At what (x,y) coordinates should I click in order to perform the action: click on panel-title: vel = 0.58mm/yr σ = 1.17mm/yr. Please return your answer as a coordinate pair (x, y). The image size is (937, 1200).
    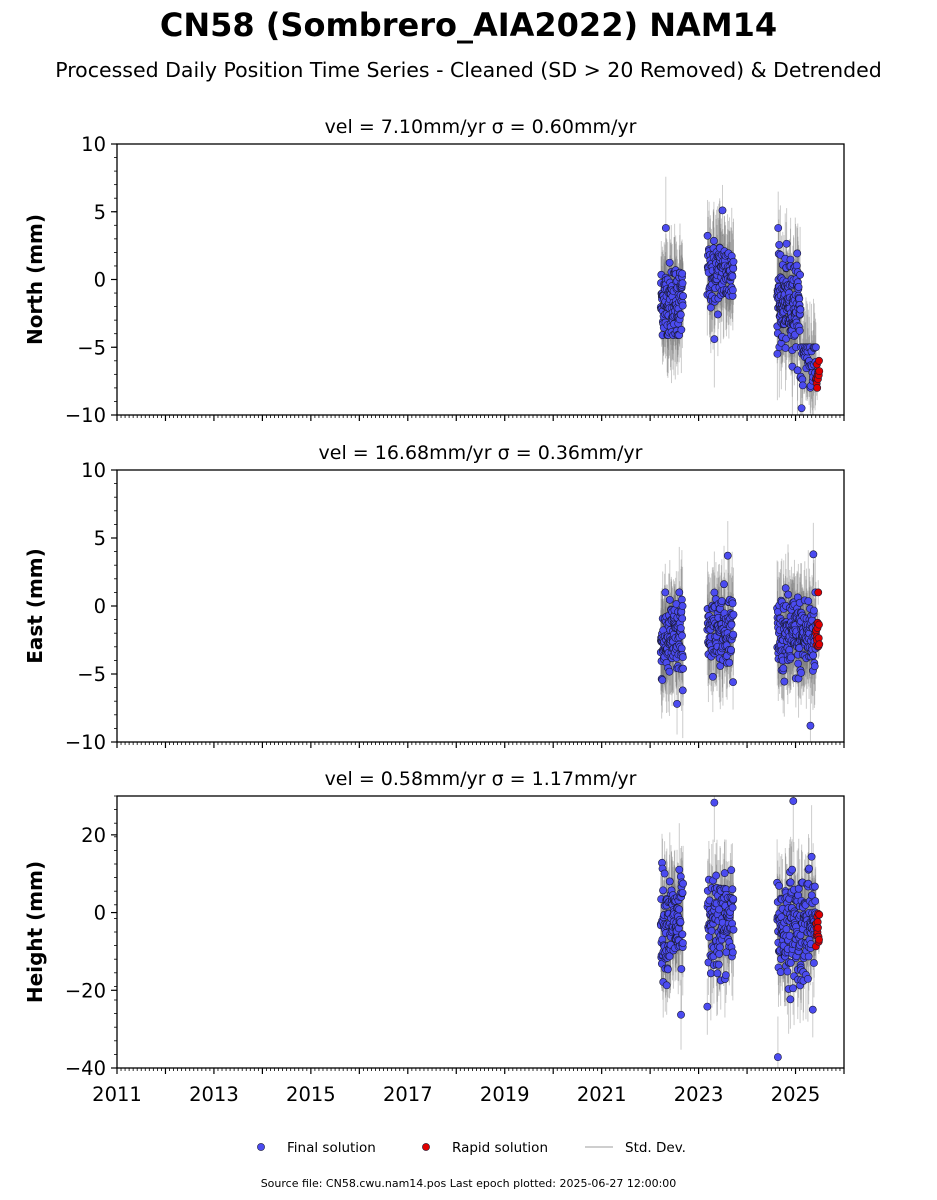
    Looking at the image, I should click on (481, 779).